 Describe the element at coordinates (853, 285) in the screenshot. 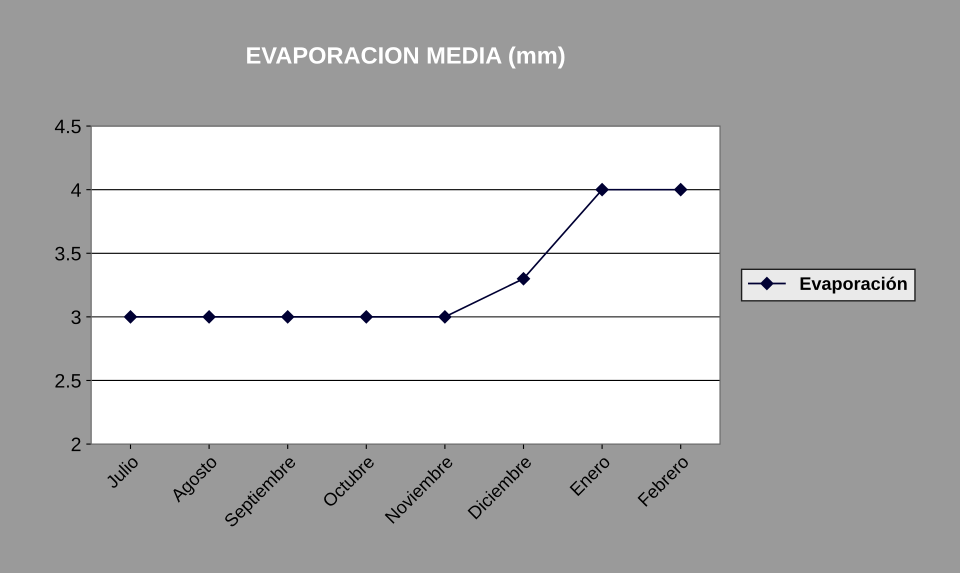

I see `legend-label: Evaporación` at that location.